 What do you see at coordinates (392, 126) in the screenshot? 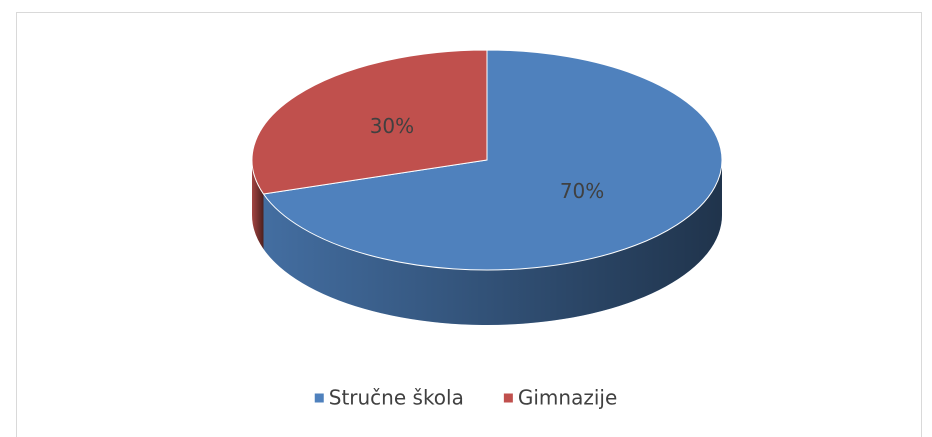
I see `data-label: 30%` at bounding box center [392, 126].